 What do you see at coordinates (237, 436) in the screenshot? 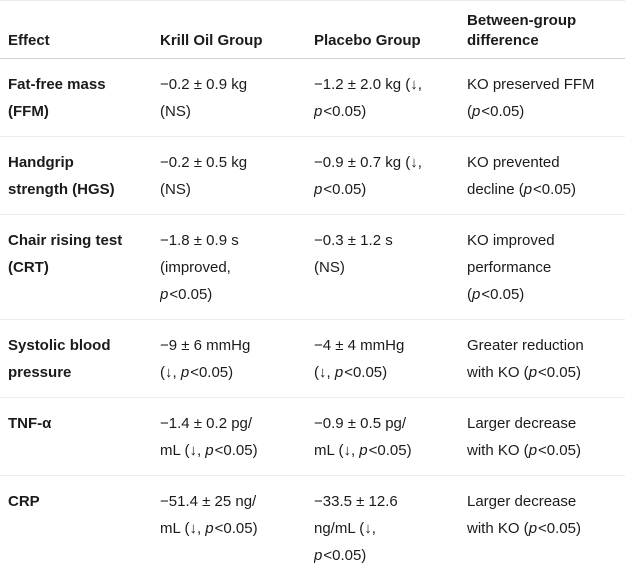
I see `cell-krill-oil-group: −1.4 ± 0.2 pg/mL (↓, p<0.05)` at bounding box center [237, 436].